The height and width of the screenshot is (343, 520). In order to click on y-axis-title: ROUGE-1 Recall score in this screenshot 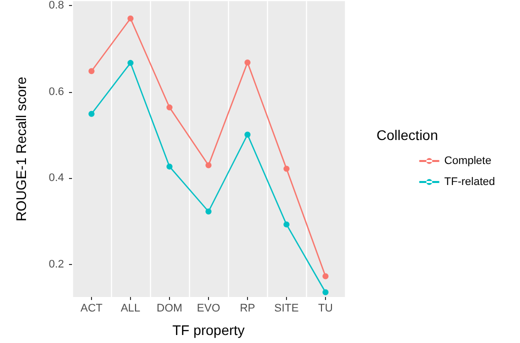, I will do `click(21, 149)`.